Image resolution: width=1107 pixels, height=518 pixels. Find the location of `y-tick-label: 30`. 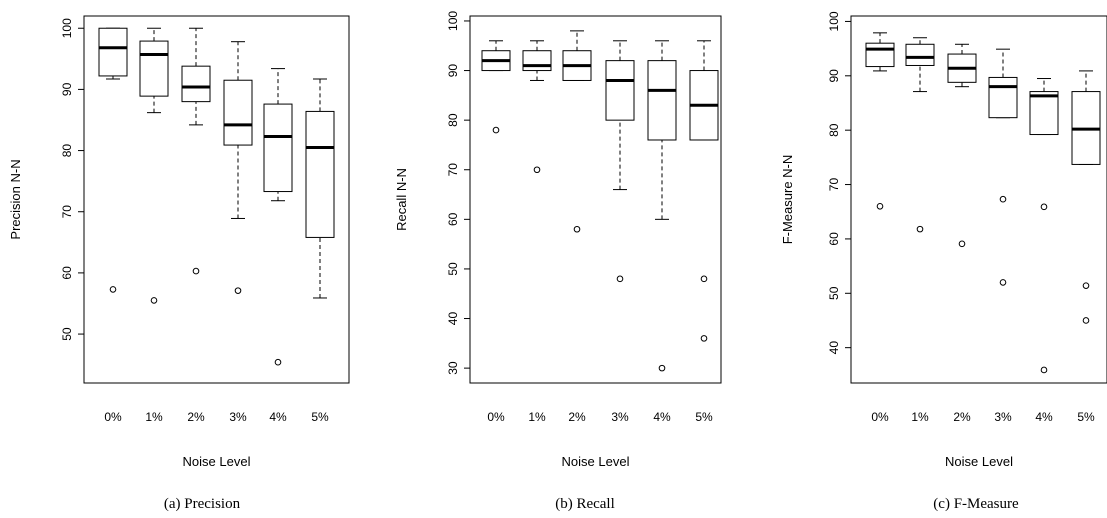

y-tick-label: 30 is located at coordinates (453, 368).